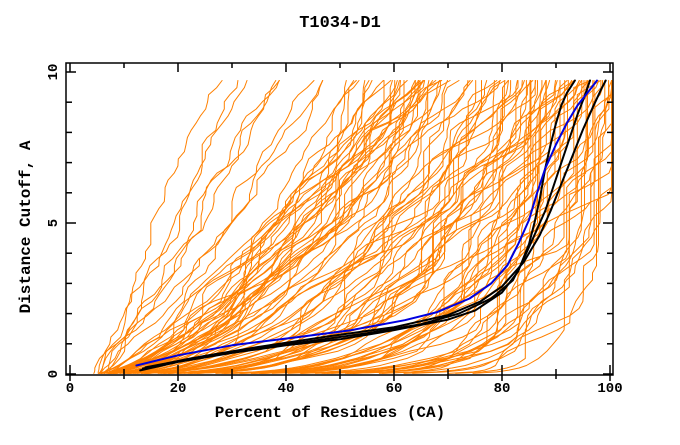 The width and height of the screenshot is (680, 445). What do you see at coordinates (70, 389) in the screenshot?
I see `x-tick-label: 0` at bounding box center [70, 389].